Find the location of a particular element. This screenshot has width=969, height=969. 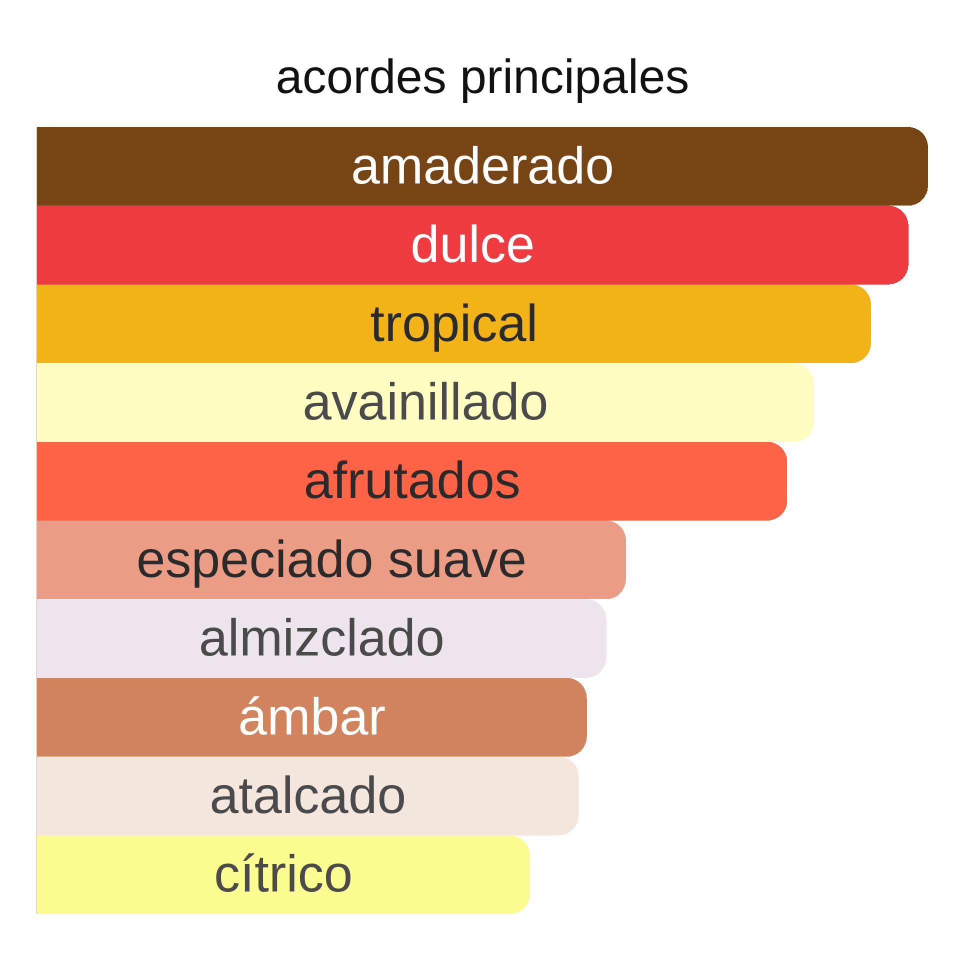

y-tick-label: atalcado is located at coordinates (308, 795).